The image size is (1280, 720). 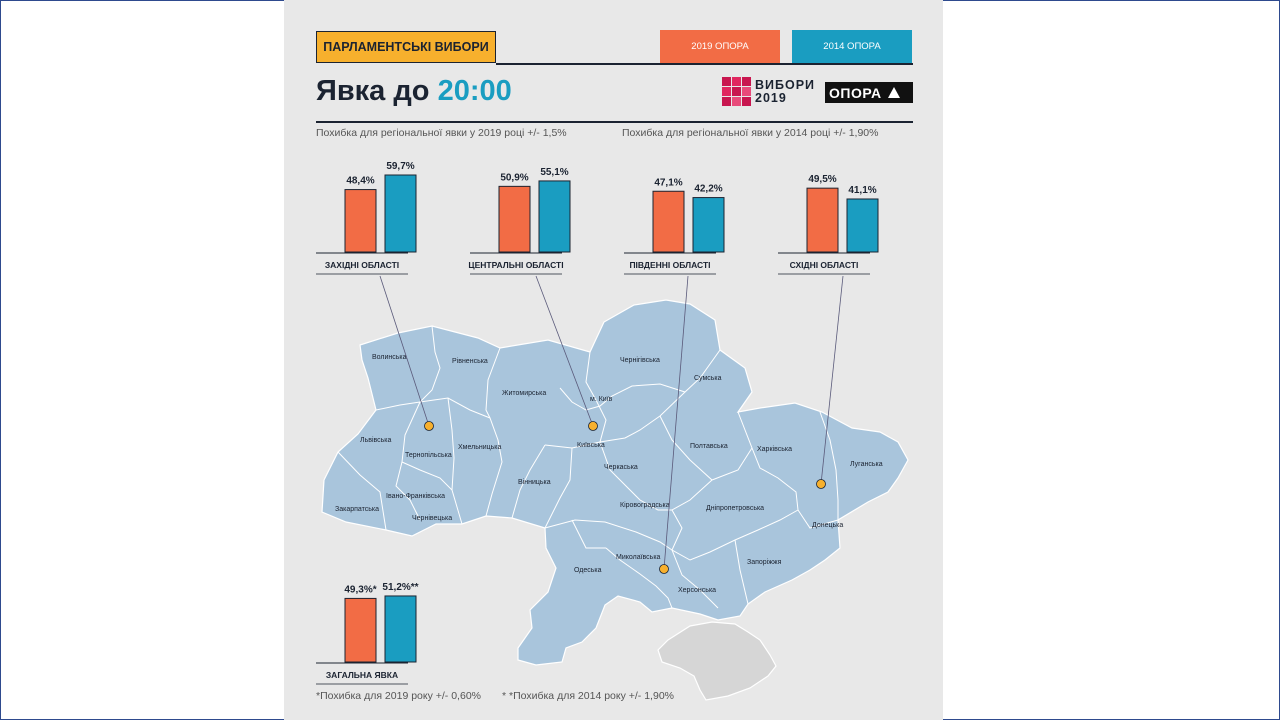 What do you see at coordinates (400, 587) in the screenshot?
I see `data-label: 51,2%**` at bounding box center [400, 587].